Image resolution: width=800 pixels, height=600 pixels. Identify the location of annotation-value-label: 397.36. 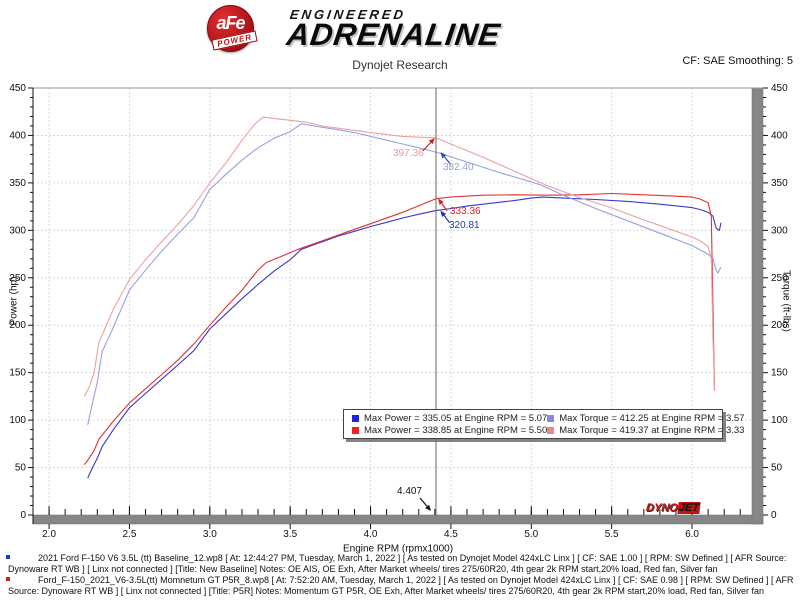
(408, 153).